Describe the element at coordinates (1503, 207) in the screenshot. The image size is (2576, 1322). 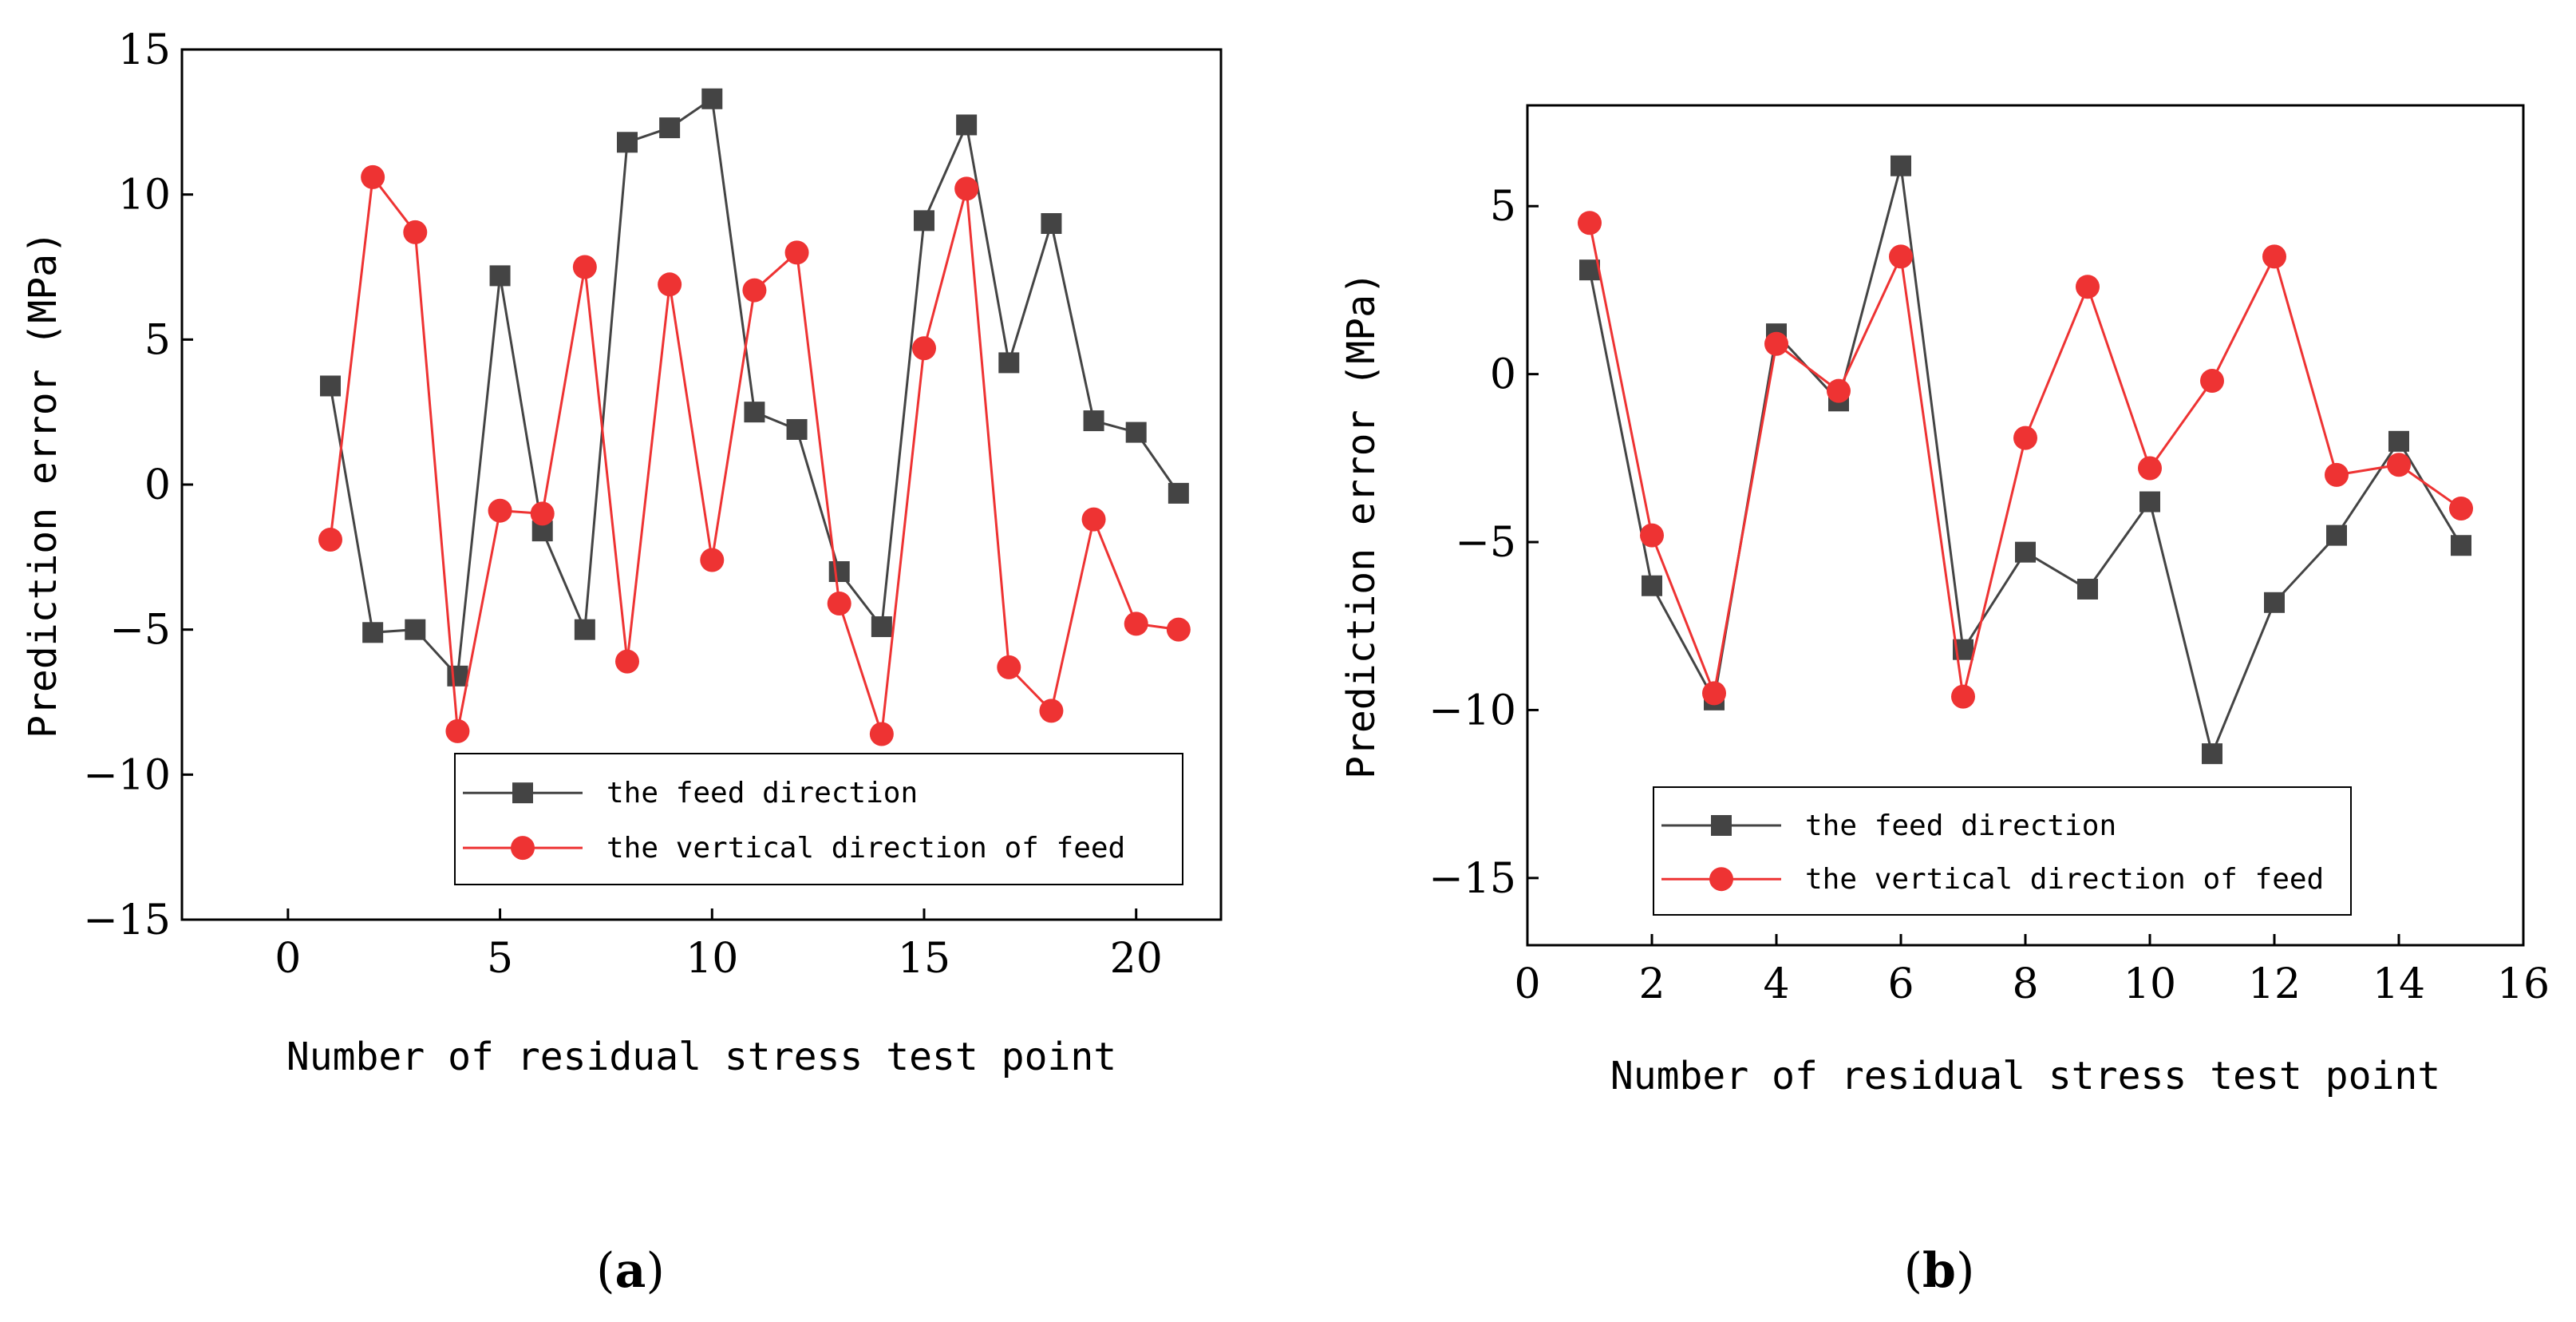
I see `panel-b-y-tick-label: 5` at that location.